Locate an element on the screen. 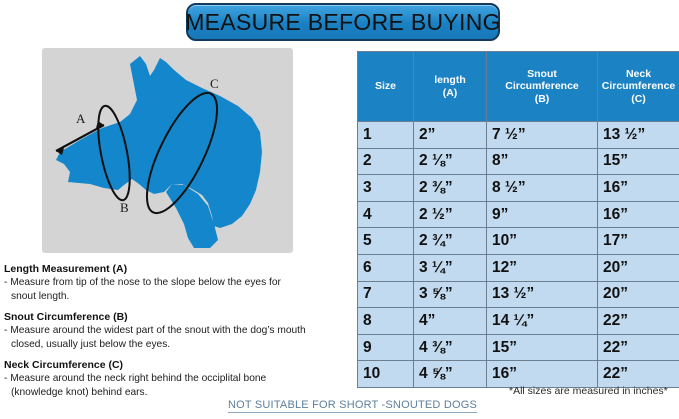 This screenshot has height=419, width=679. cell-length: 2 ⅛” is located at coordinates (450, 161).